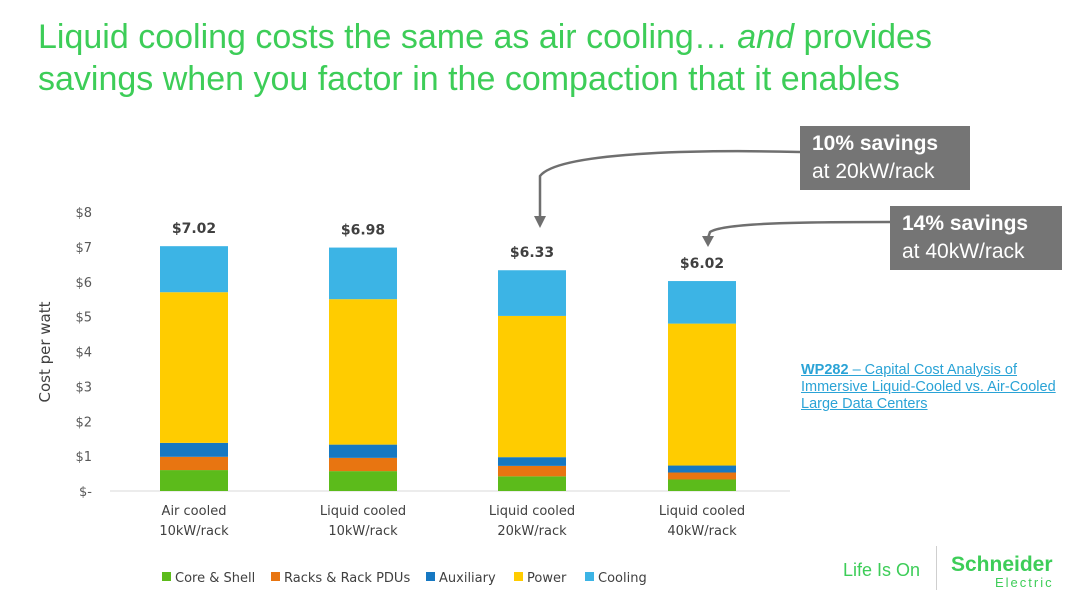  What do you see at coordinates (83, 387) in the screenshot?
I see `y-tick-label: $3` at bounding box center [83, 387].